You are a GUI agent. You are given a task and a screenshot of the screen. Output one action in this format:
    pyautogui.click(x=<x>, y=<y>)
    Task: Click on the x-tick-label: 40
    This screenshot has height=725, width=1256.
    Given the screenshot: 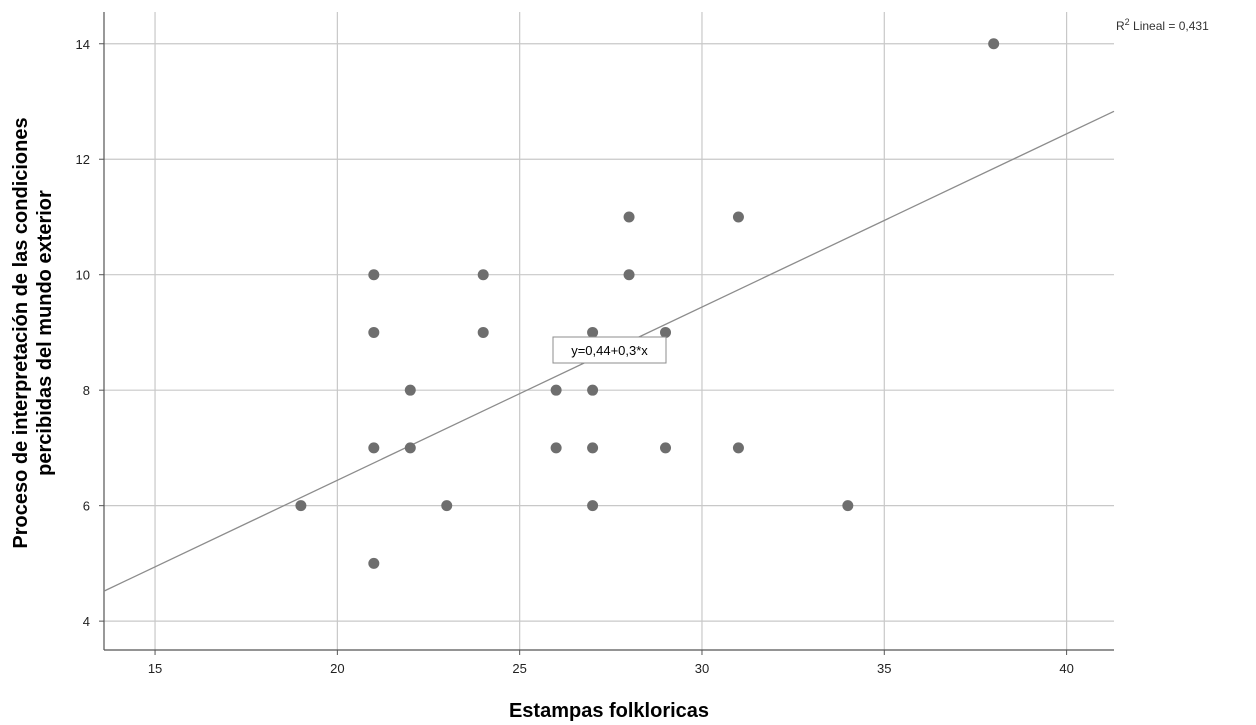 What is the action you would take?
    pyautogui.click(x=1066, y=668)
    